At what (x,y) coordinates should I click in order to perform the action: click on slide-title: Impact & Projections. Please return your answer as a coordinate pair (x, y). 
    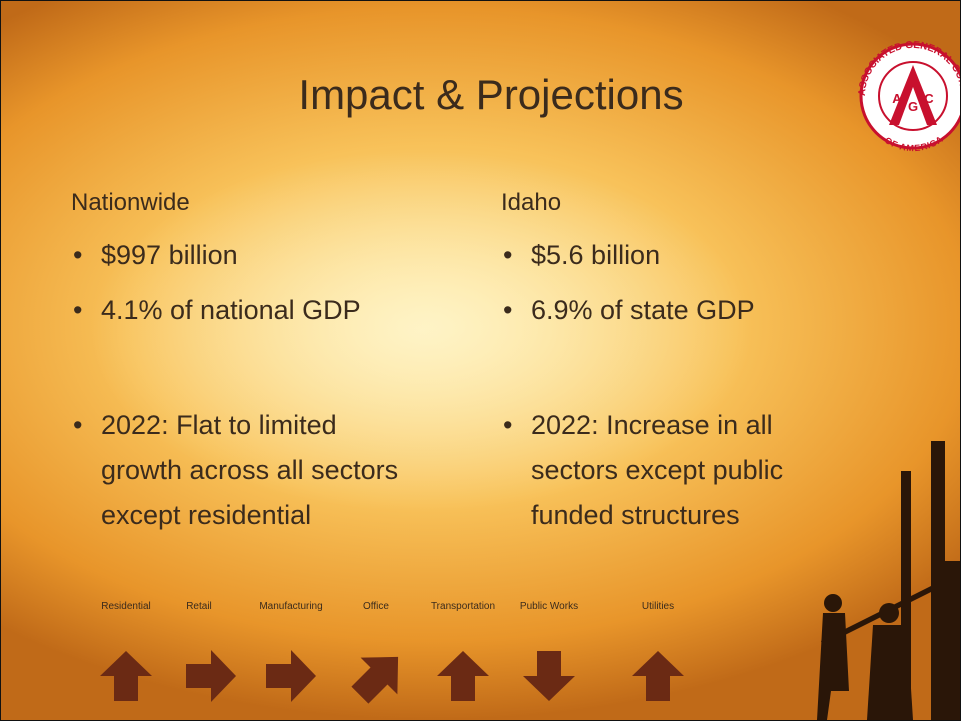
    Looking at the image, I should click on (491, 94).